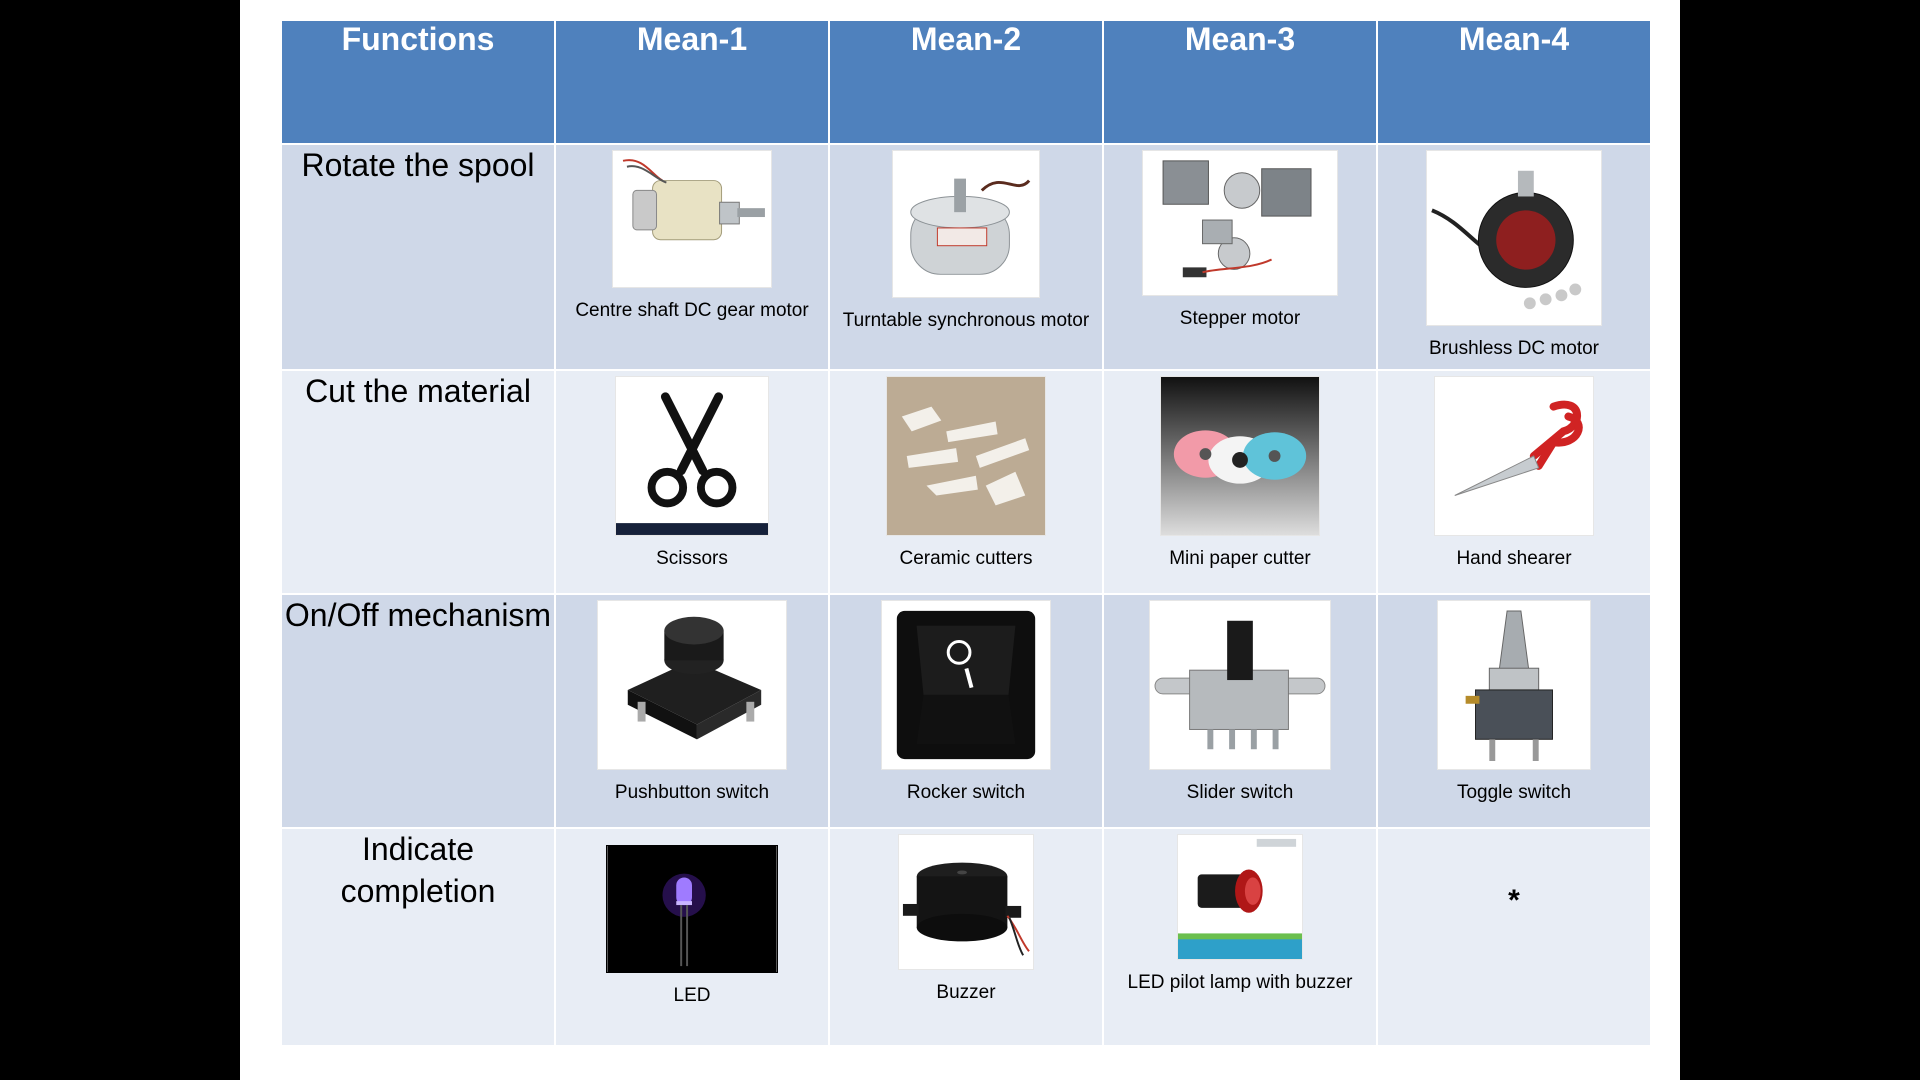 The width and height of the screenshot is (1920, 1080). Describe the element at coordinates (692, 909) in the screenshot. I see `led-icon` at that location.